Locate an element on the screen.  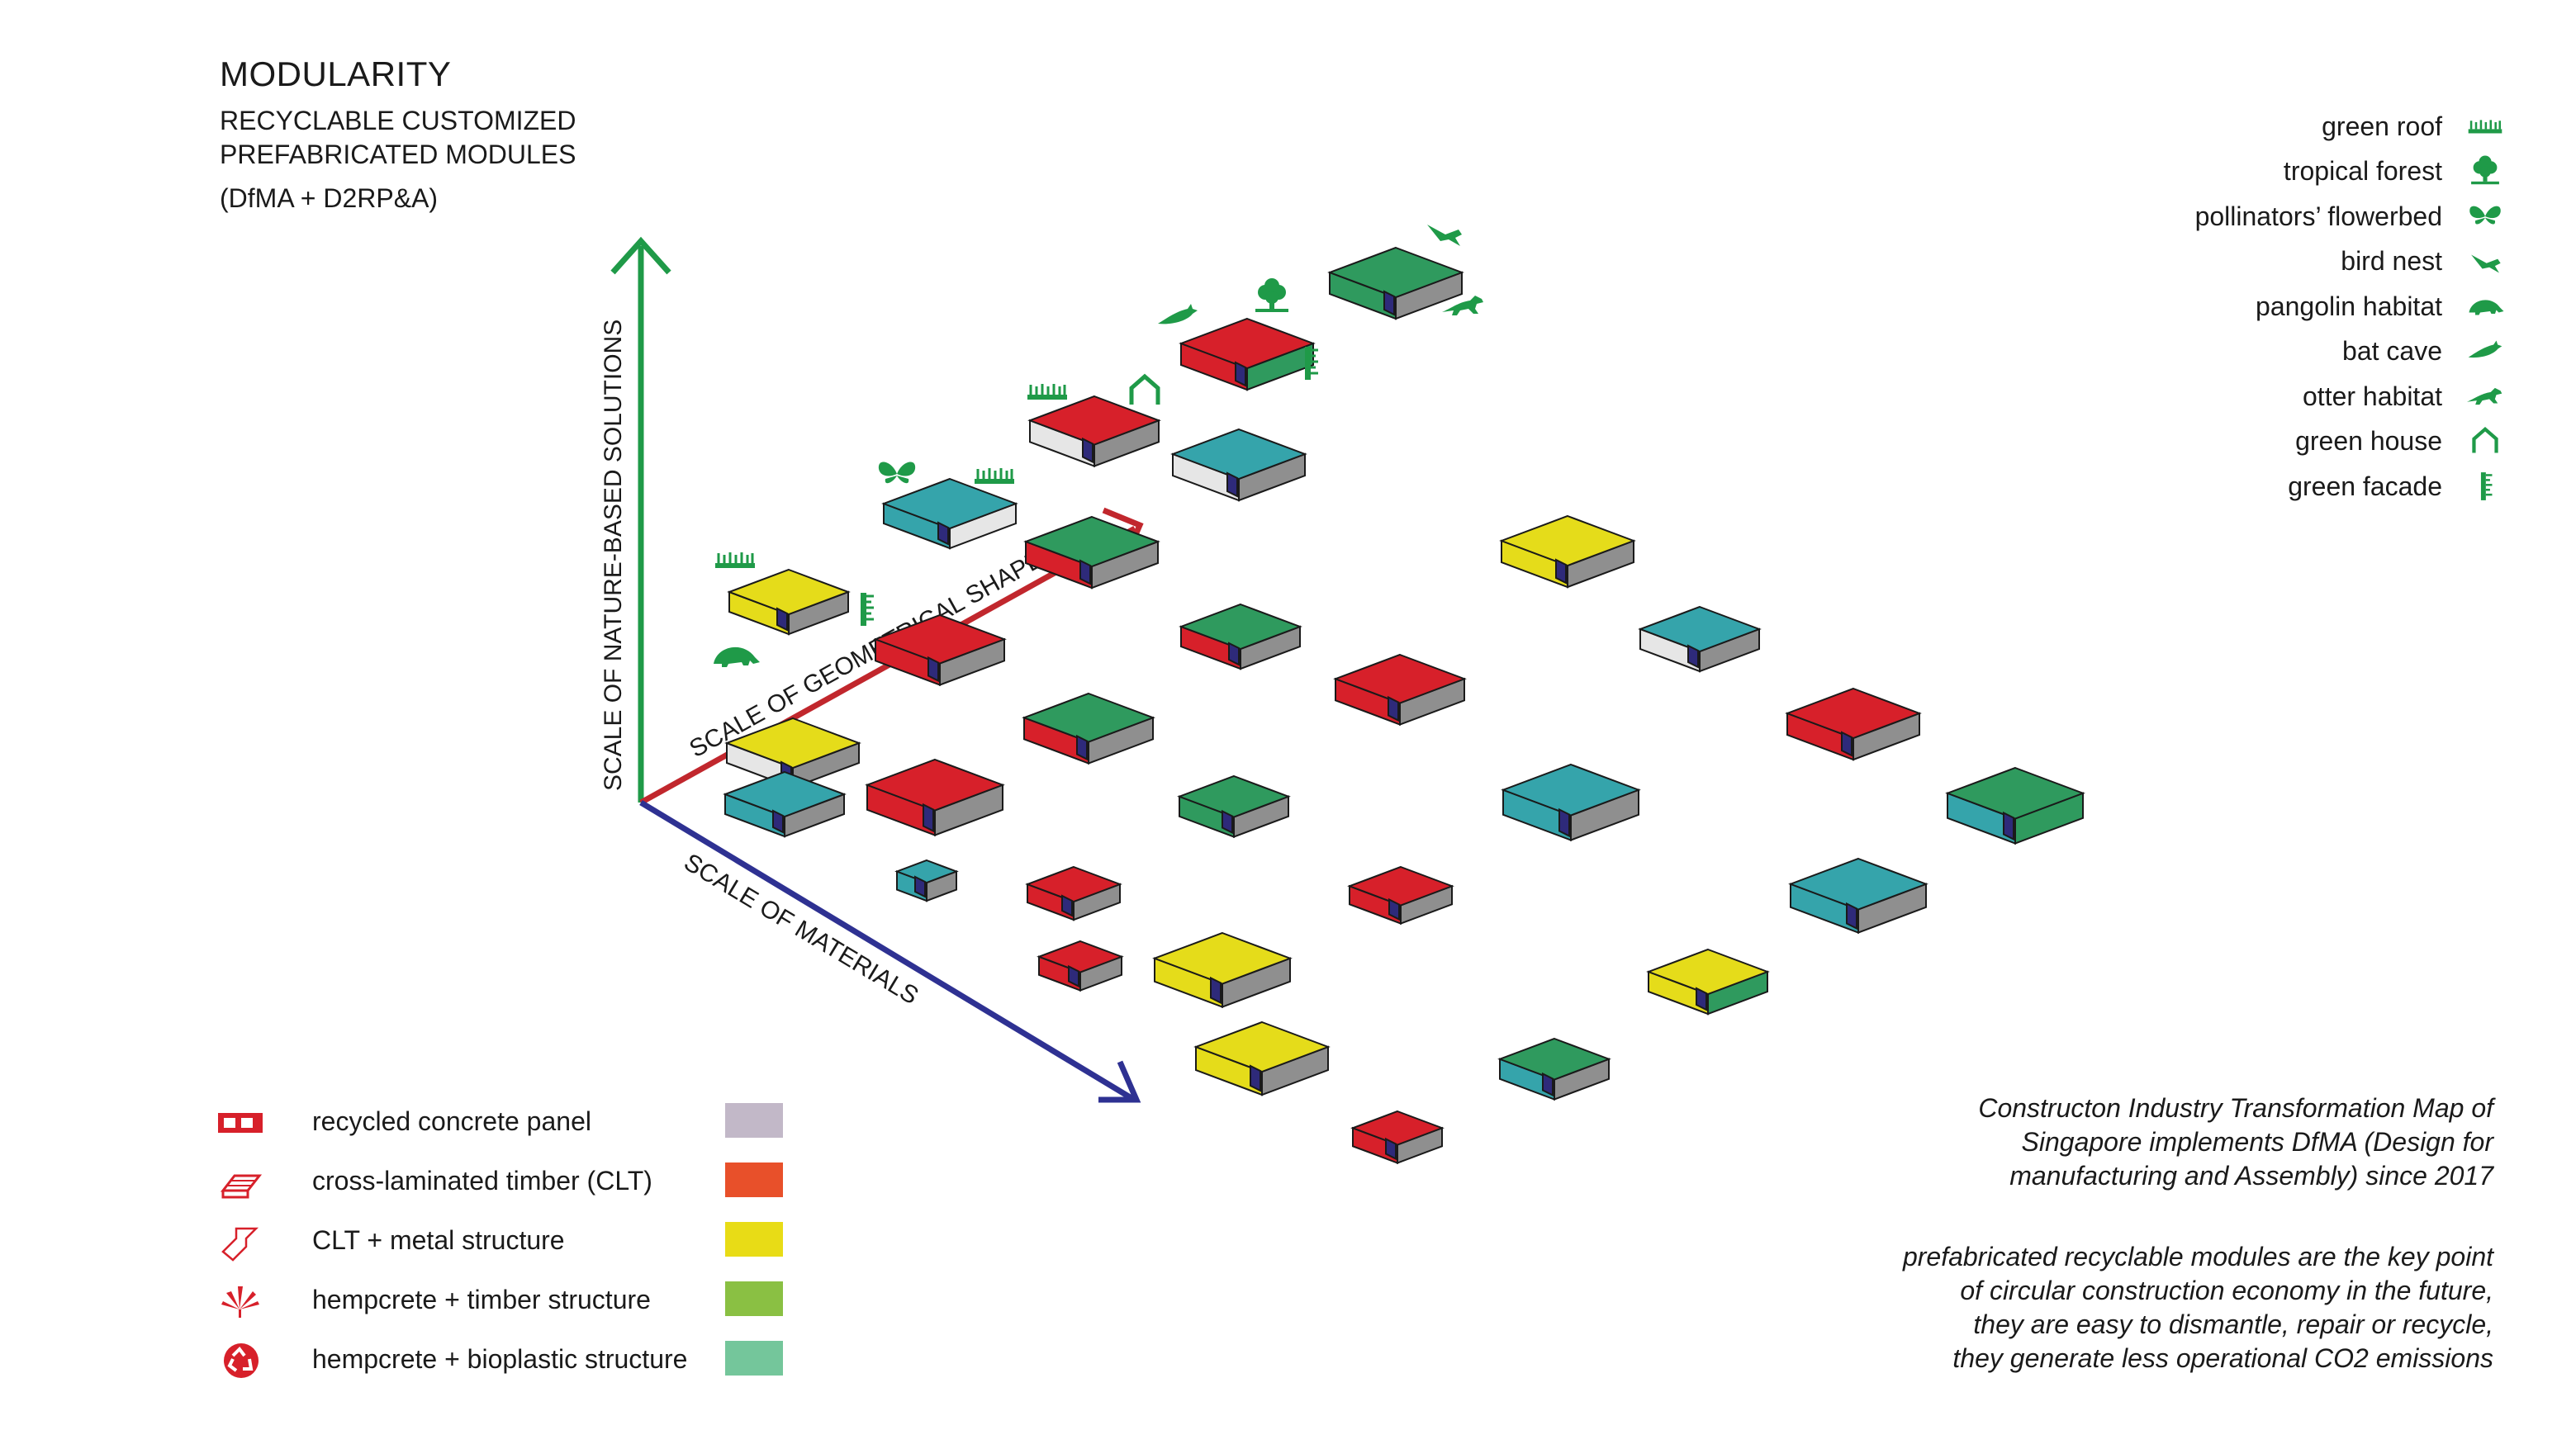
legend-label: hempcrete + bioplastic structure is located at coordinates (500, 1359).